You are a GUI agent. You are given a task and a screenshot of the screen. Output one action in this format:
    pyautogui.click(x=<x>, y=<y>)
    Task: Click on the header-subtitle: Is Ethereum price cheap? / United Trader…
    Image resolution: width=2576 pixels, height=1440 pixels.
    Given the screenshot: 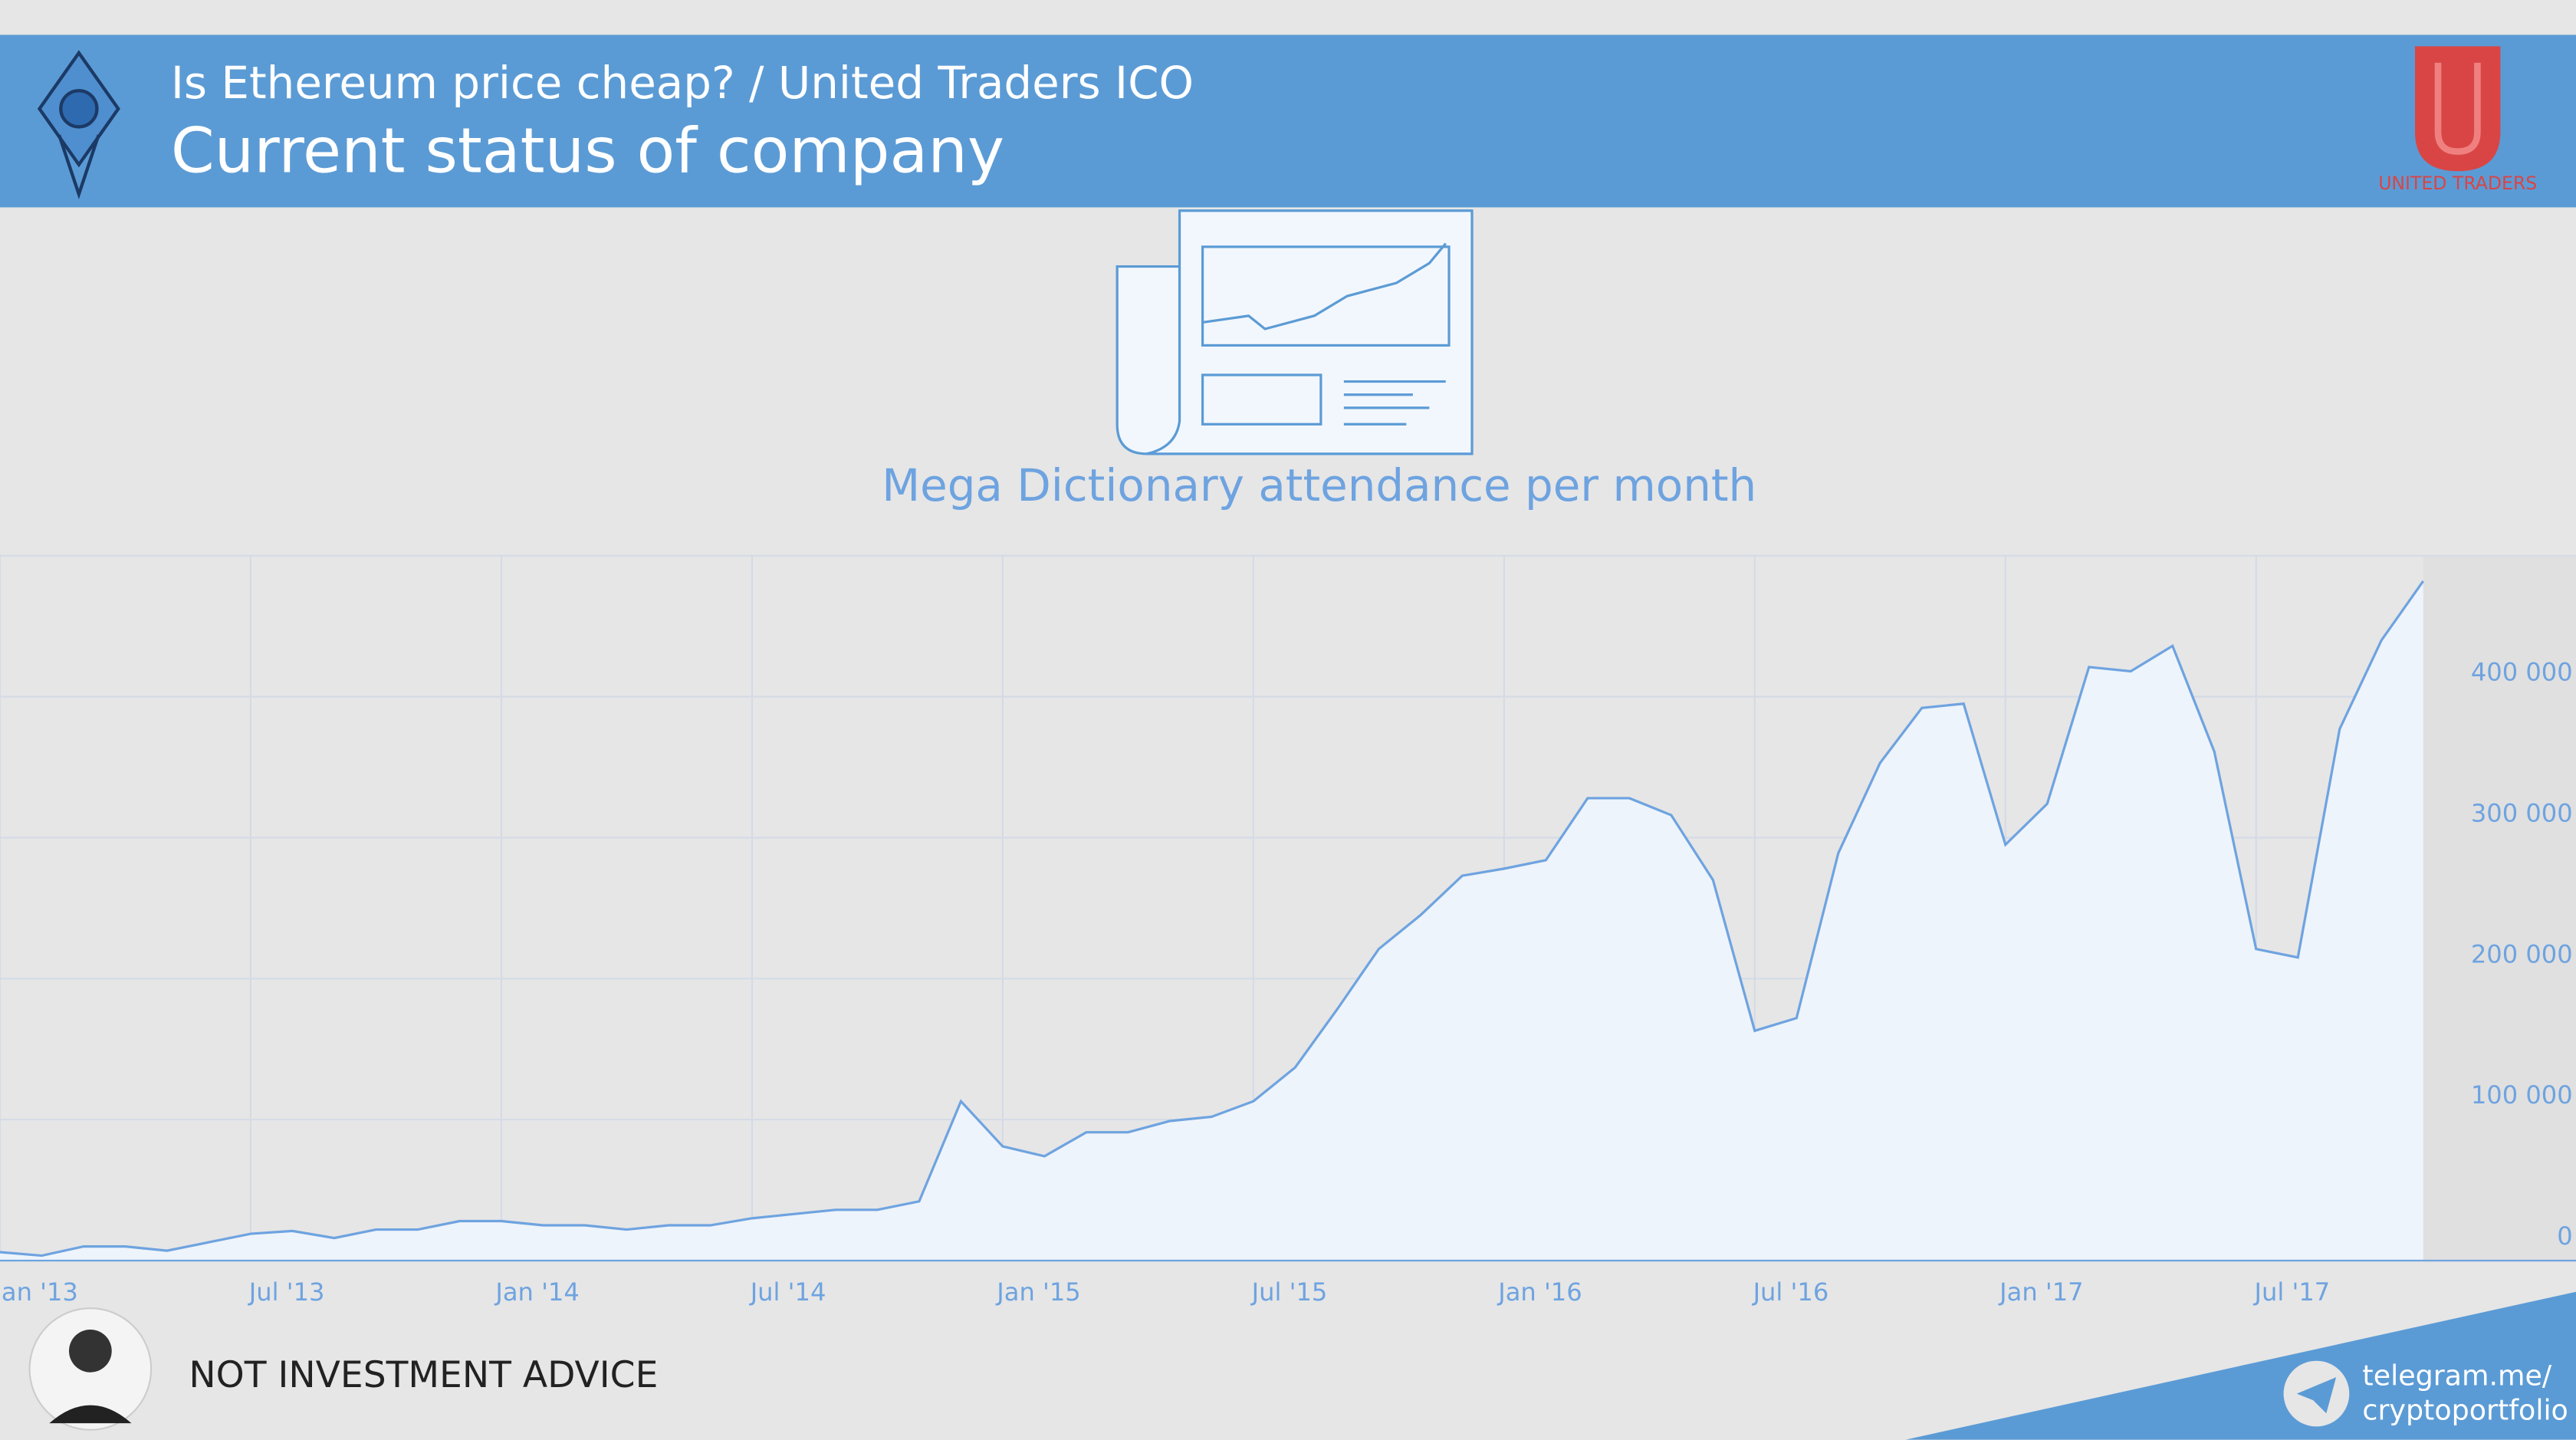 What is the action you would take?
    pyautogui.click(x=683, y=83)
    